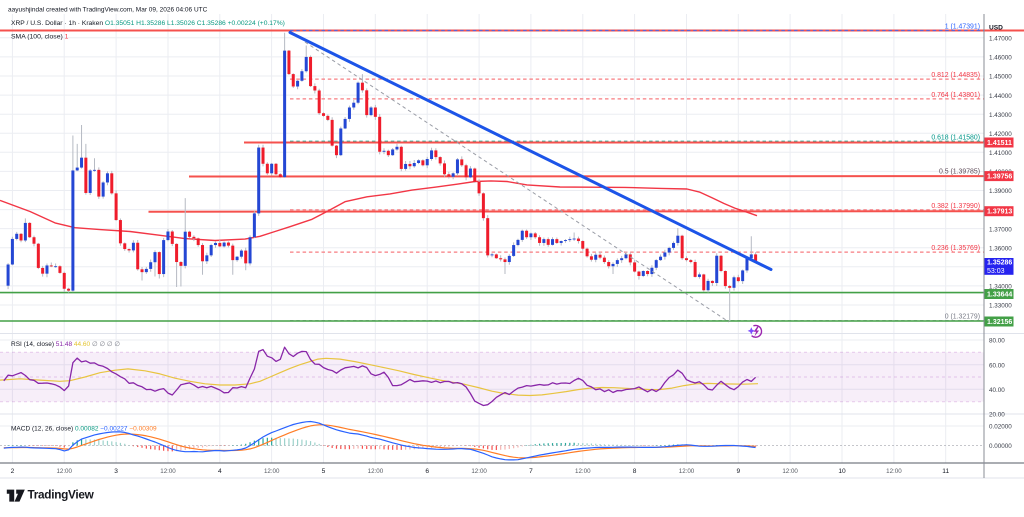 This screenshot has height=517, width=1024. I want to click on svg-text: 4, so click(220, 471).